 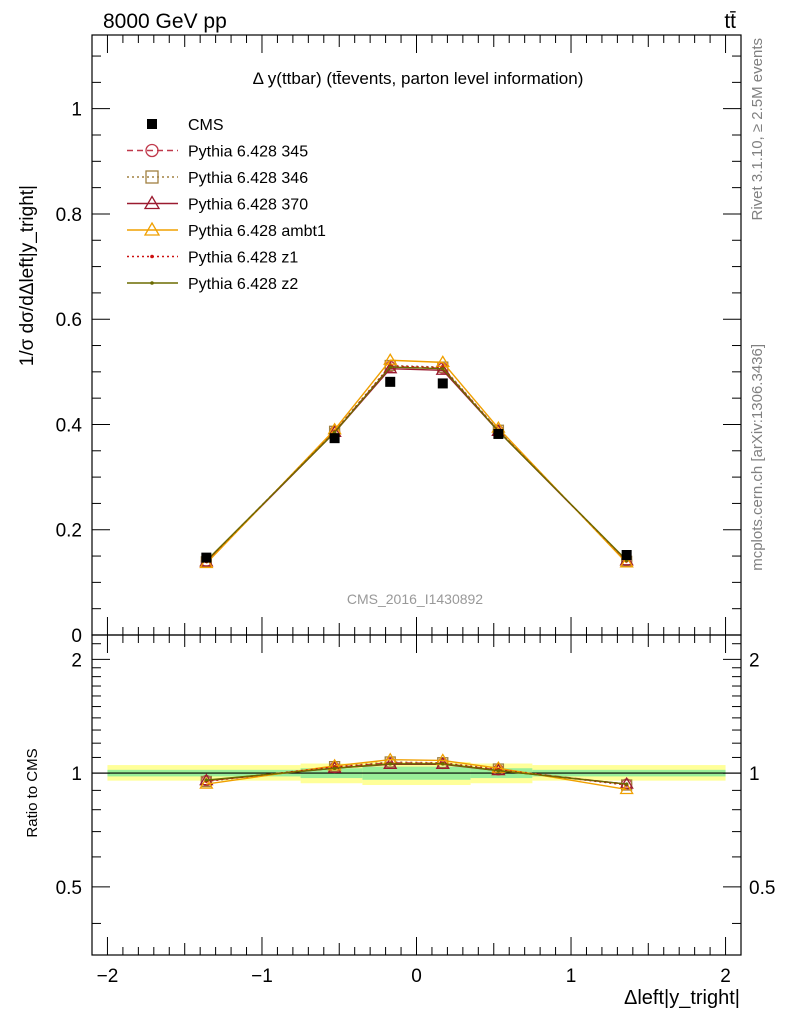 What do you see at coordinates (754, 660) in the screenshot?
I see `ratio-y-tick-label-right: 2` at bounding box center [754, 660].